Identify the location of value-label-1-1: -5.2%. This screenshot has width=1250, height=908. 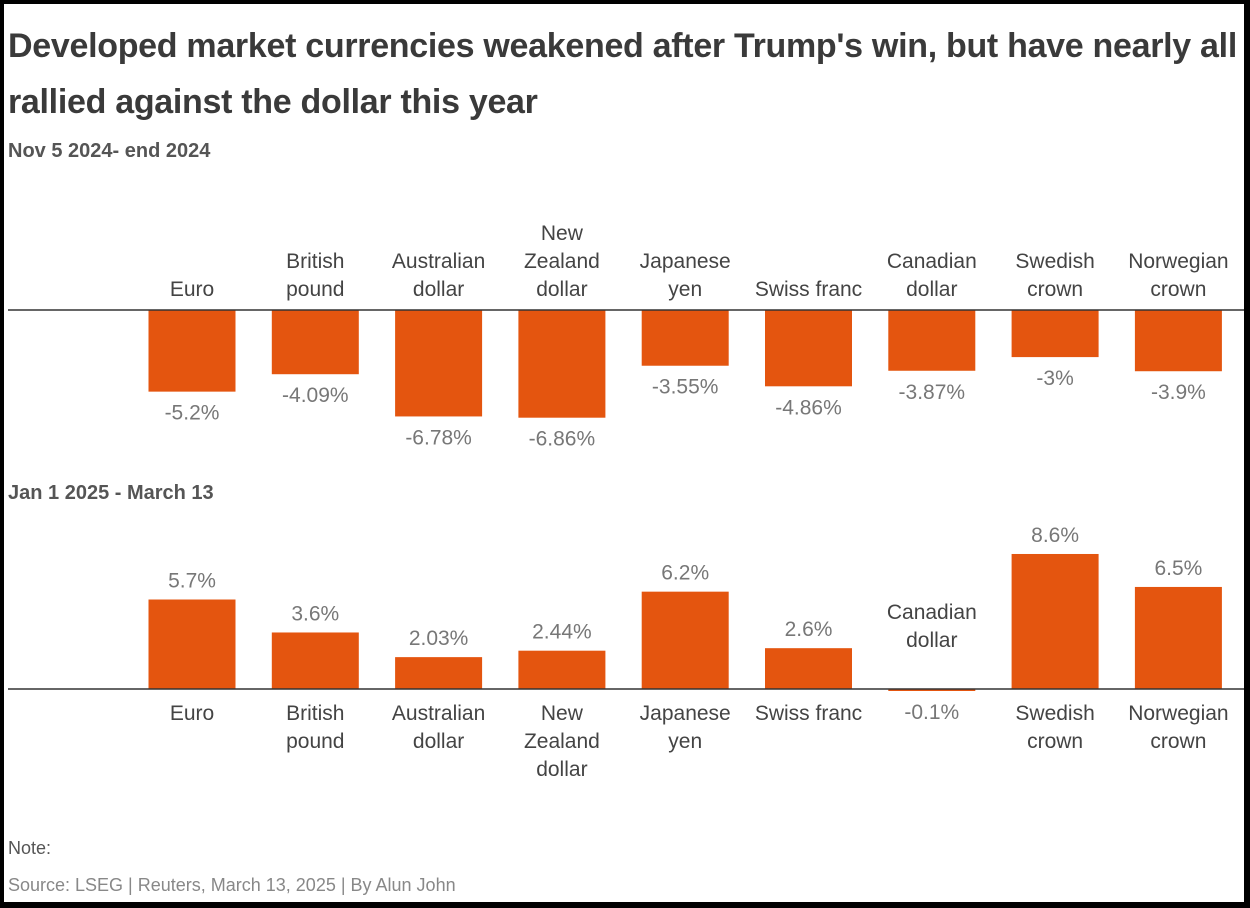
(192, 413).